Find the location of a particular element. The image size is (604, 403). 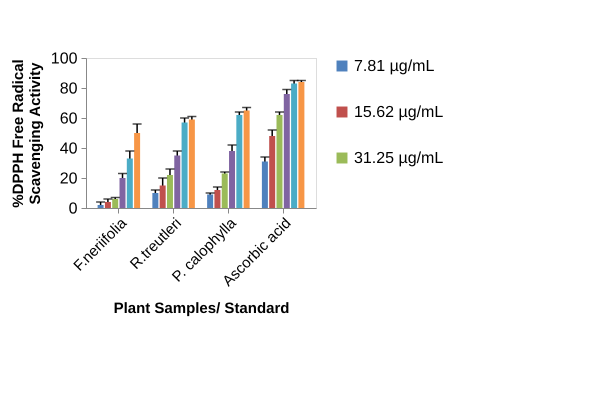

y-tick-label: 60 is located at coordinates (69, 119).